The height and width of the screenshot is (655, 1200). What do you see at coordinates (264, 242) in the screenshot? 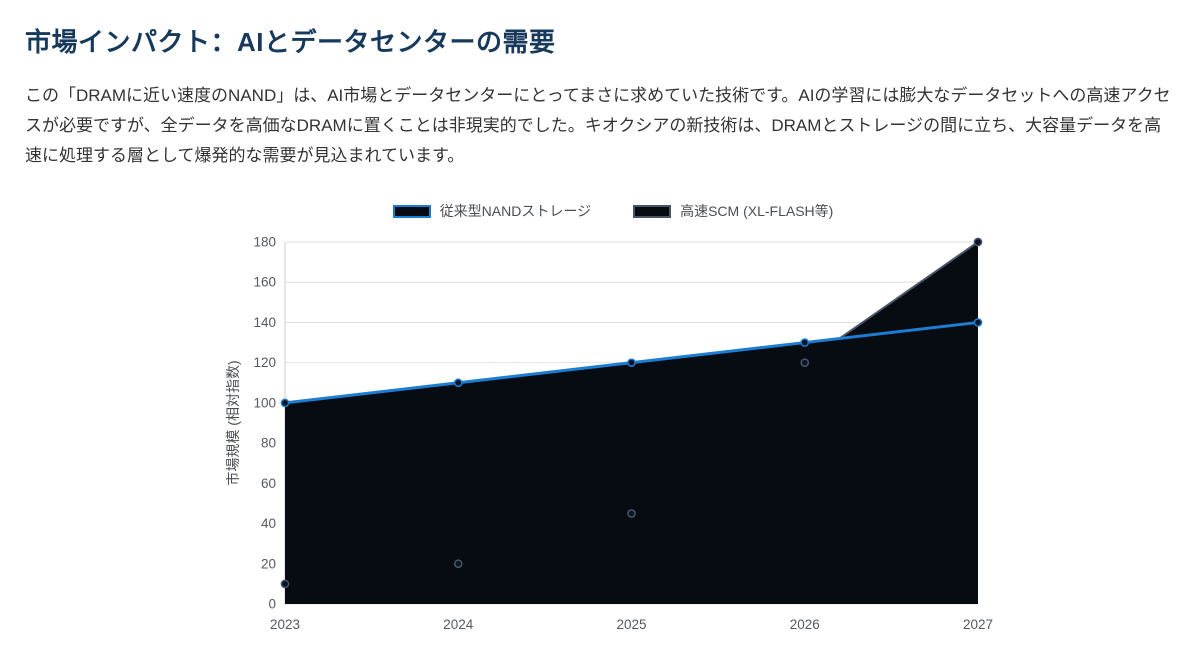
I see `y-tick-label: 180` at bounding box center [264, 242].